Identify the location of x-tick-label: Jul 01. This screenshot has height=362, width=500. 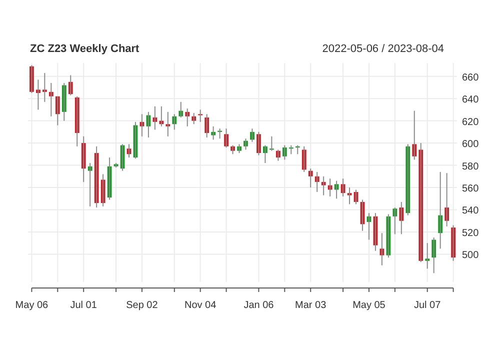
(84, 305).